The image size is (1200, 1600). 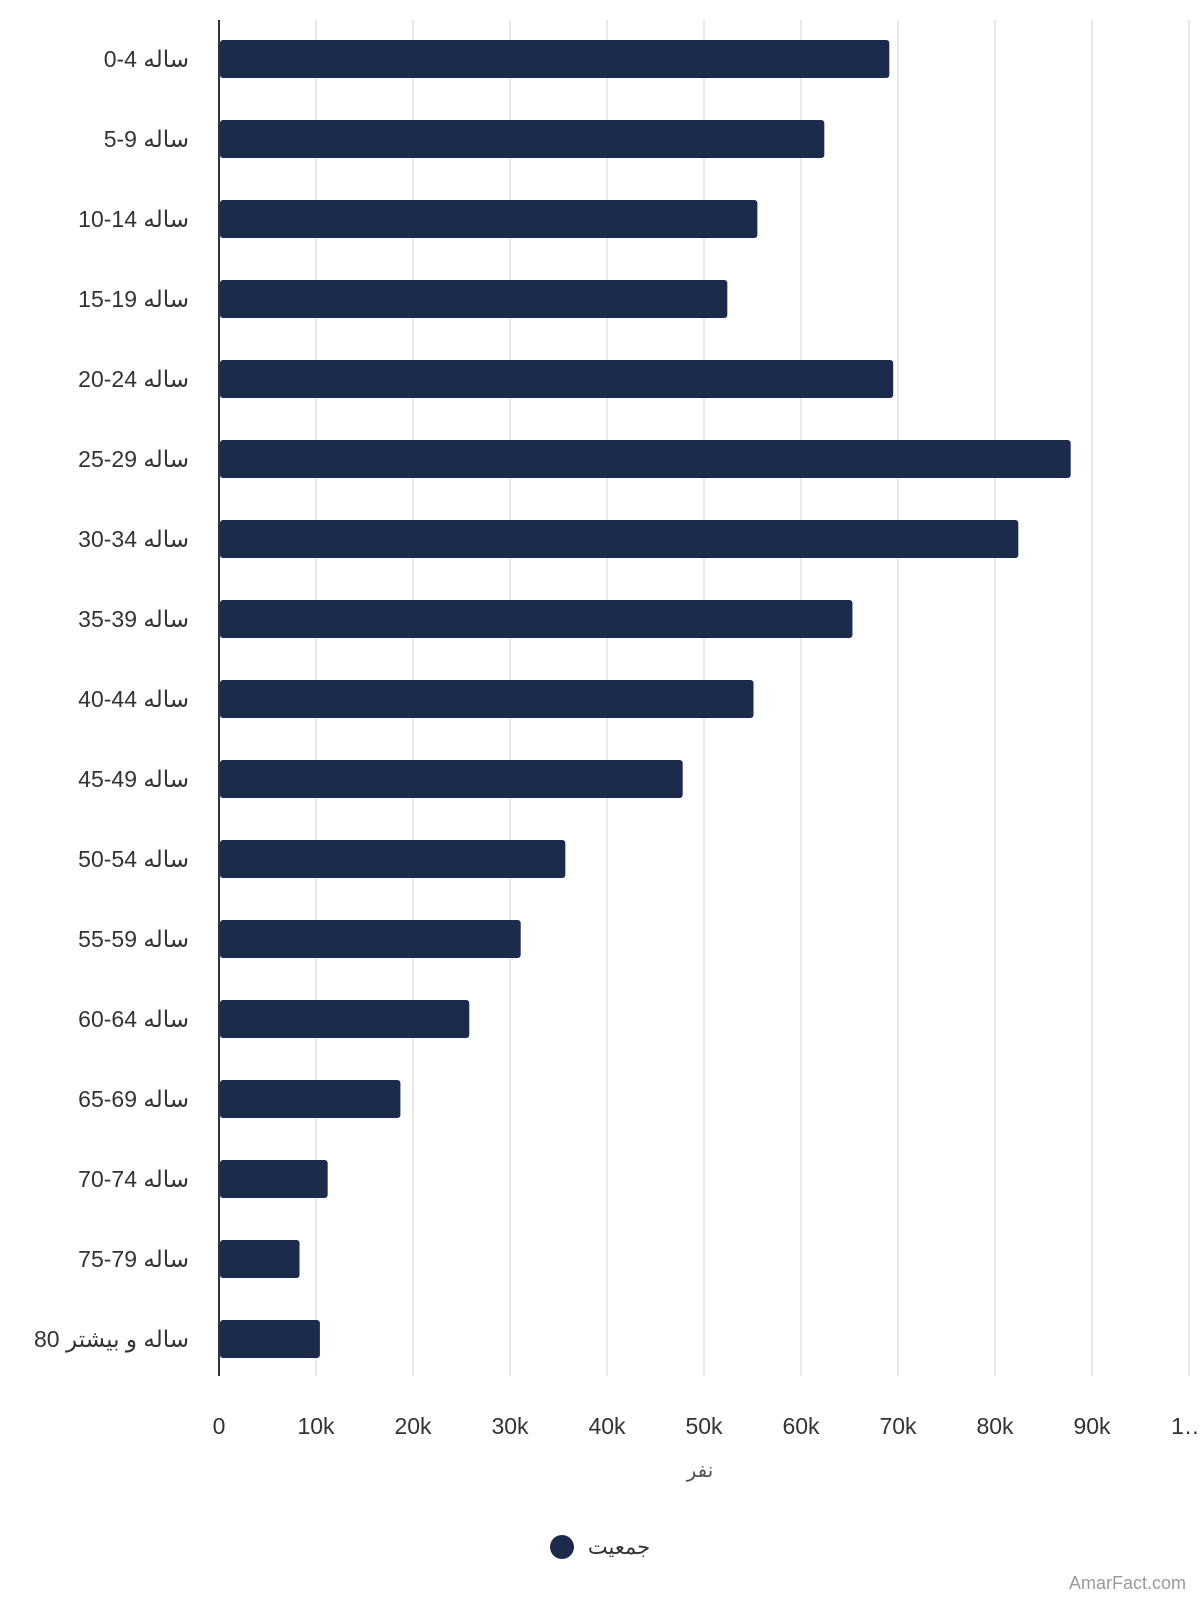 I want to click on x-tick-label: 60k, so click(x=801, y=1426).